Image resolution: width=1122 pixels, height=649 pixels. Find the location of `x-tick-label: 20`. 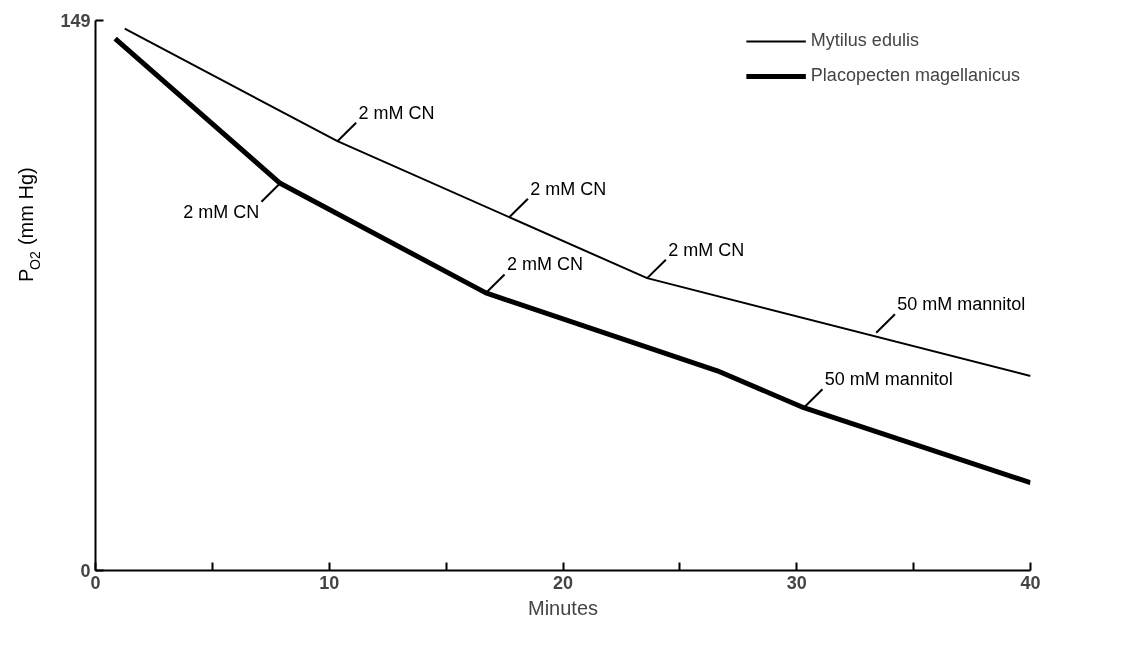

x-tick-label: 20 is located at coordinates (563, 582).